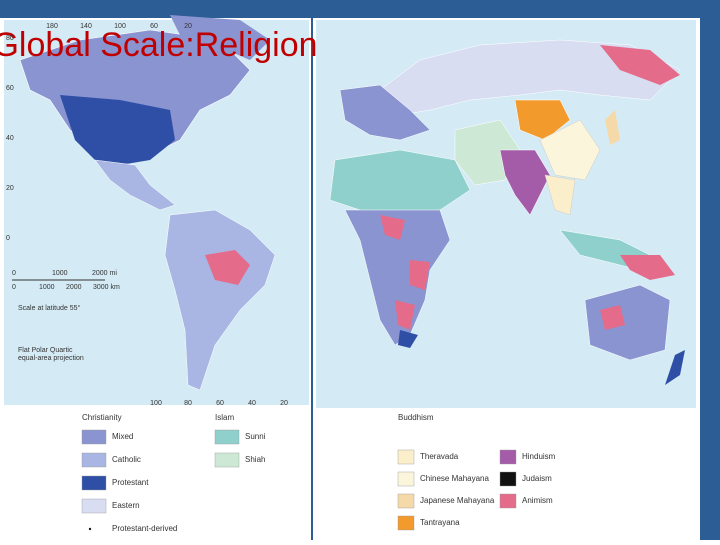 This screenshot has height=545, width=720. What do you see at coordinates (405, 272) in the screenshot?
I see `africa-animism` at bounding box center [405, 272].